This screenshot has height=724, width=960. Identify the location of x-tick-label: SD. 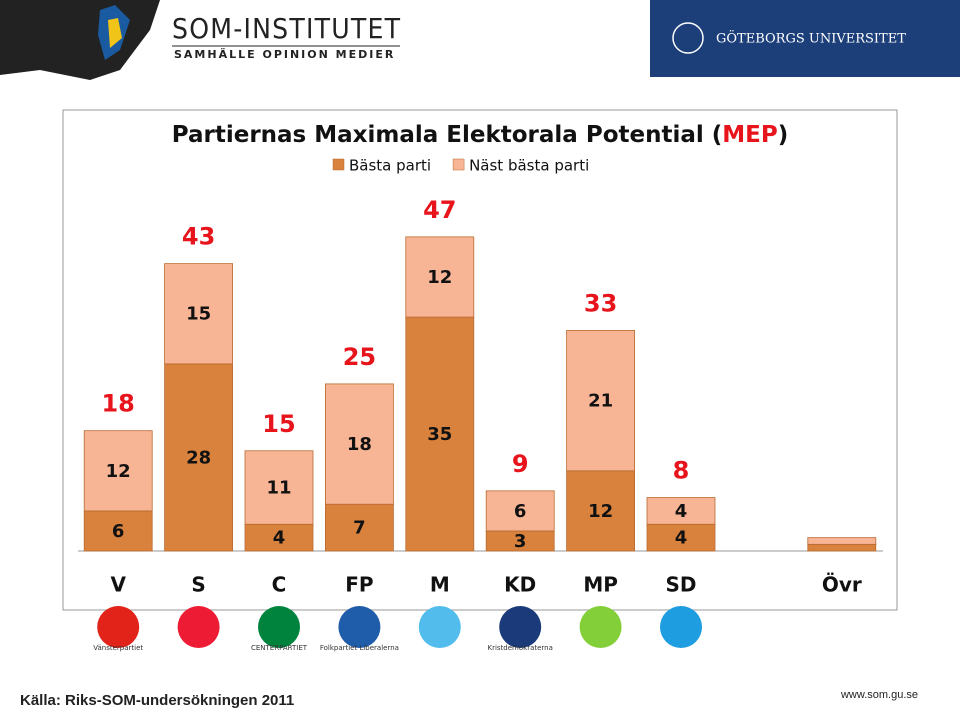
(680, 585).